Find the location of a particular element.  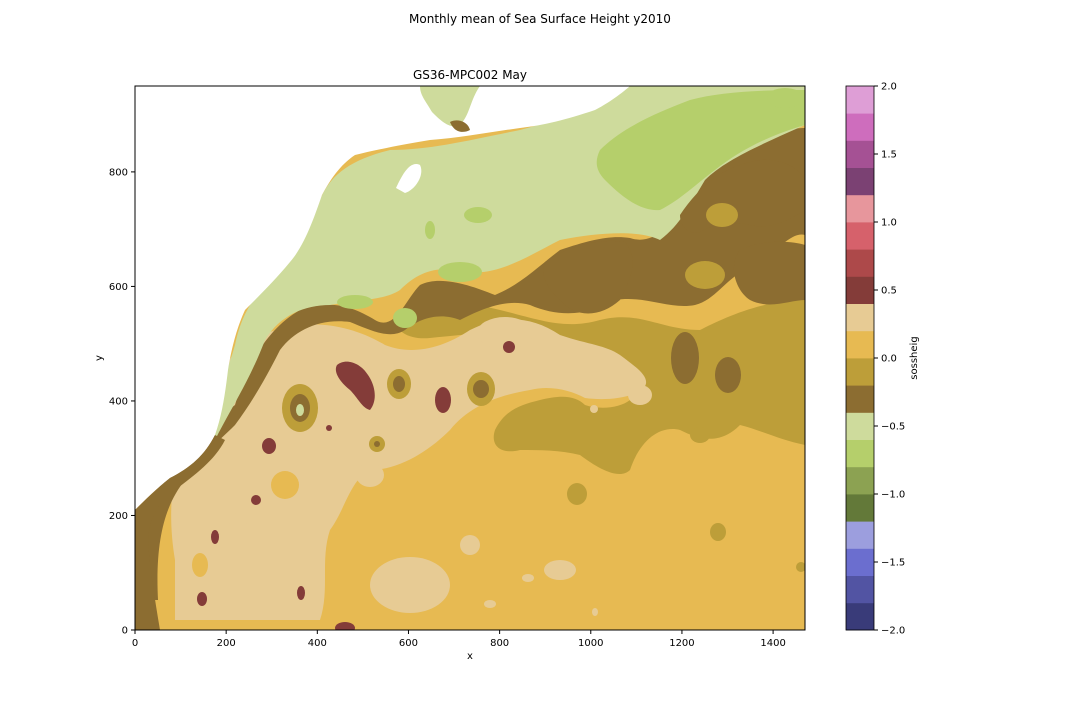

y-tick-label: 600 is located at coordinates (118, 287).